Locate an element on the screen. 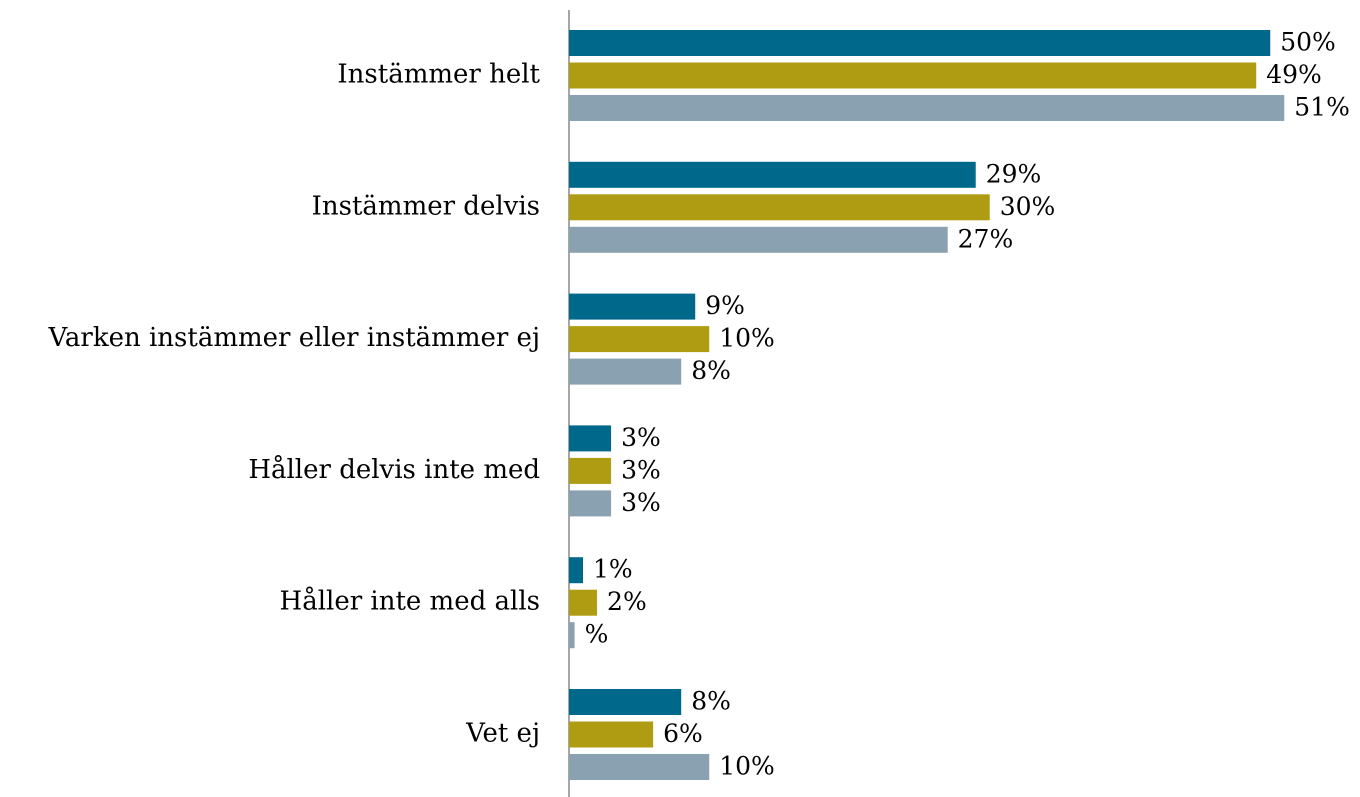 This screenshot has width=1360, height=797. value-label: 6% is located at coordinates (683, 733).